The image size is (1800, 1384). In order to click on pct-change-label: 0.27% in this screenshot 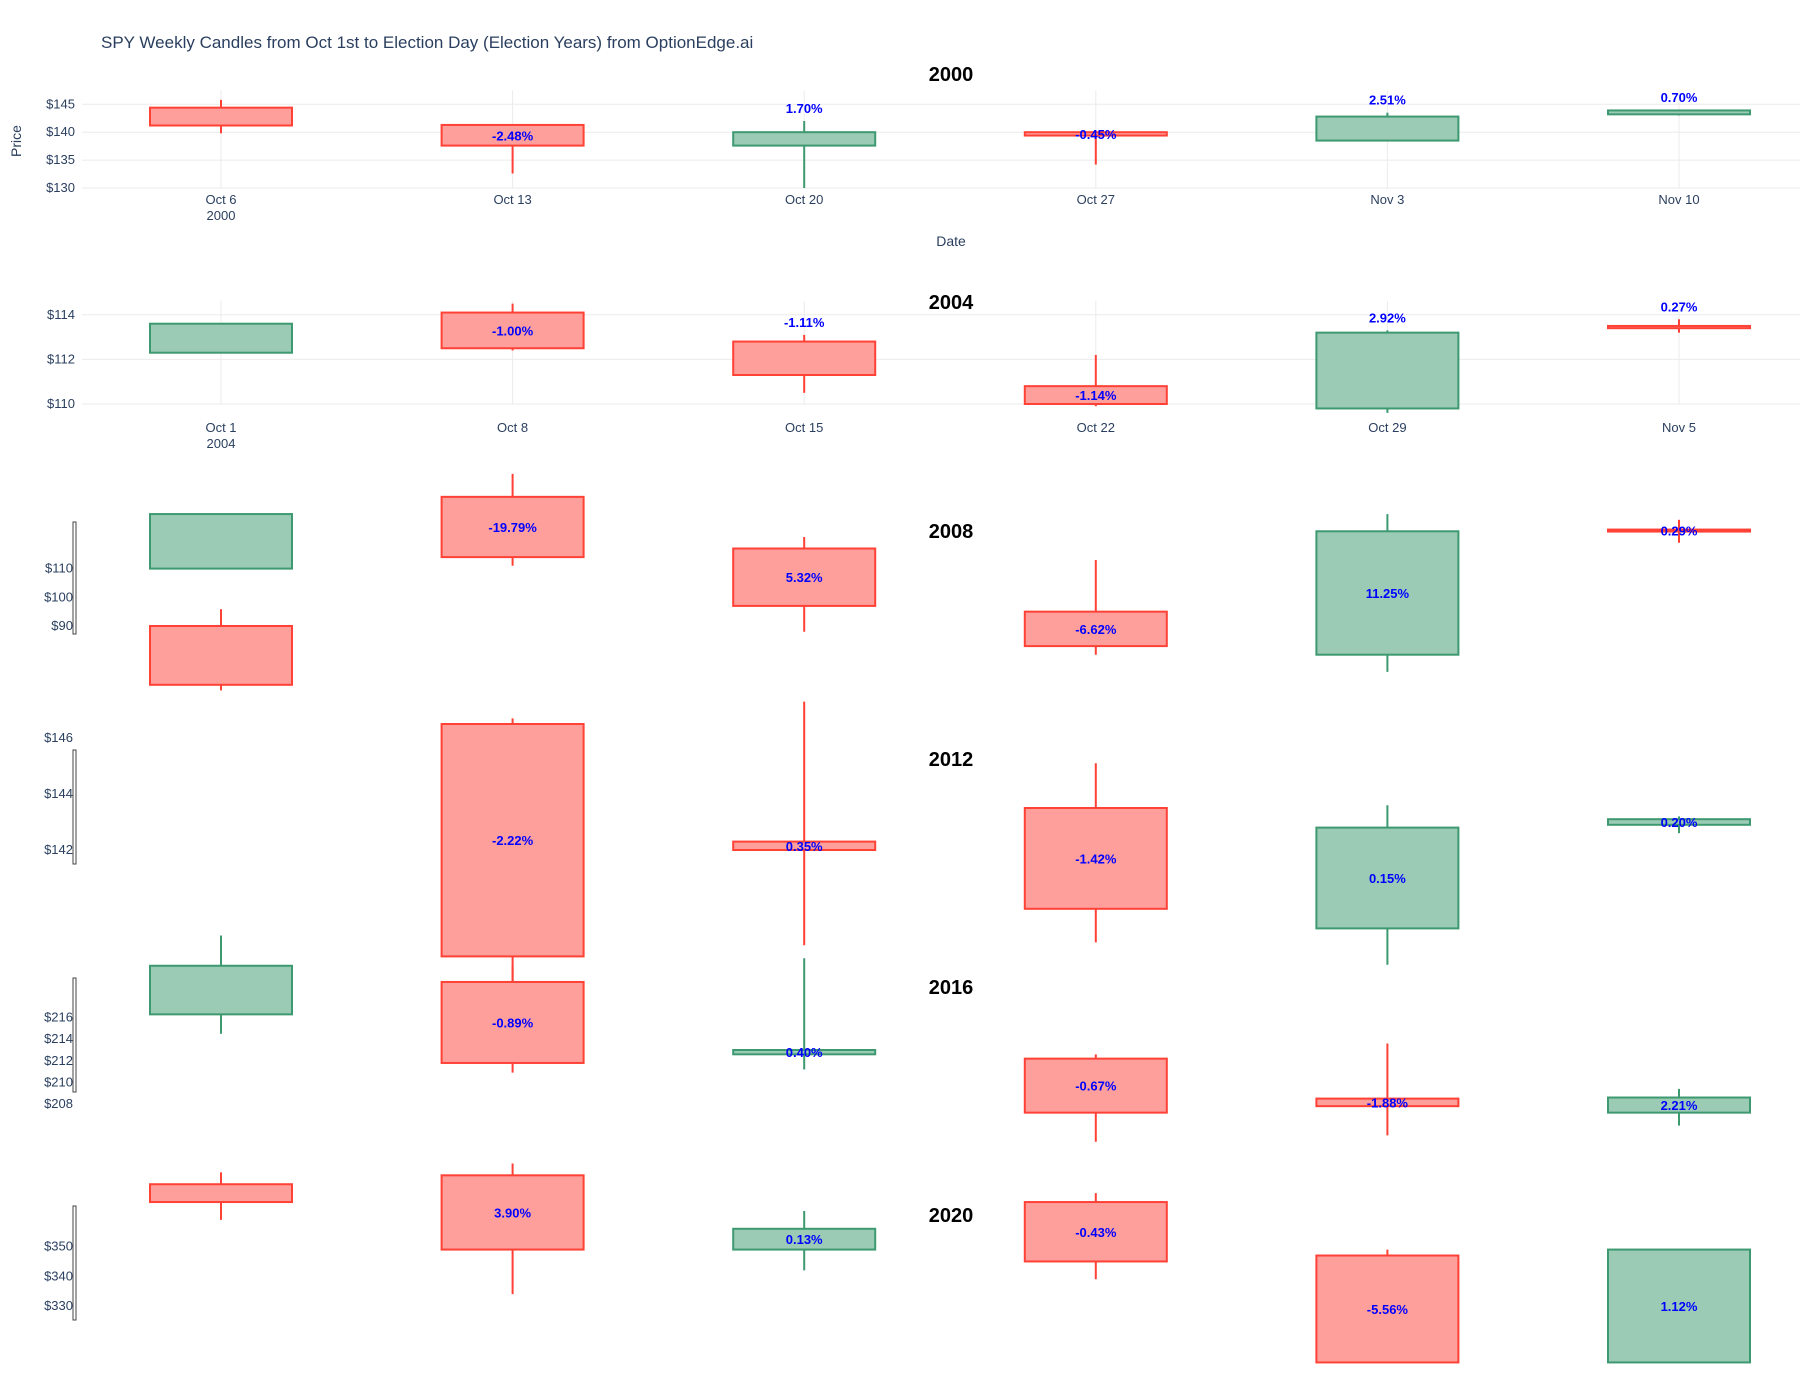, I will do `click(1679, 306)`.